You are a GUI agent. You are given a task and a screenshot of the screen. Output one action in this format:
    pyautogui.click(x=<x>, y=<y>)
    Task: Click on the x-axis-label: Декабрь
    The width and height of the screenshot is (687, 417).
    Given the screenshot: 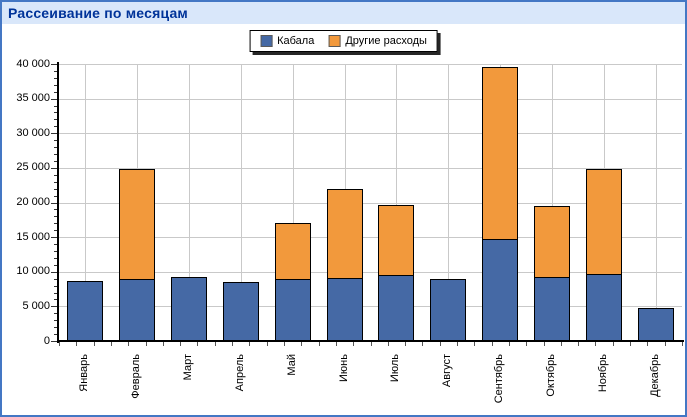 What is the action you would take?
    pyautogui.click(x=655, y=375)
    